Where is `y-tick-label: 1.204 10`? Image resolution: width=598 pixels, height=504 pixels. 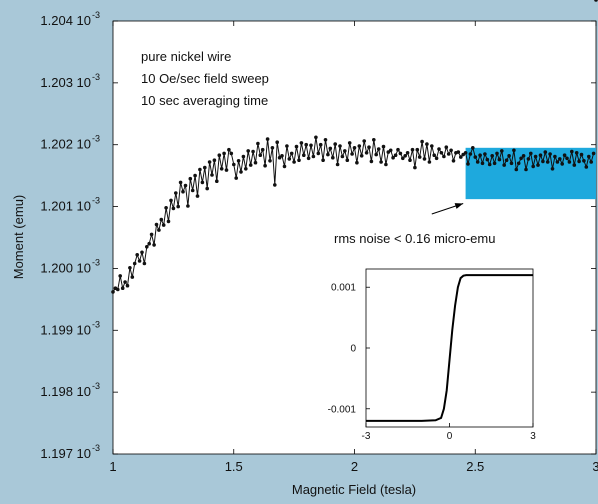 y-tick-label: 1.204 10 is located at coordinates (65, 20).